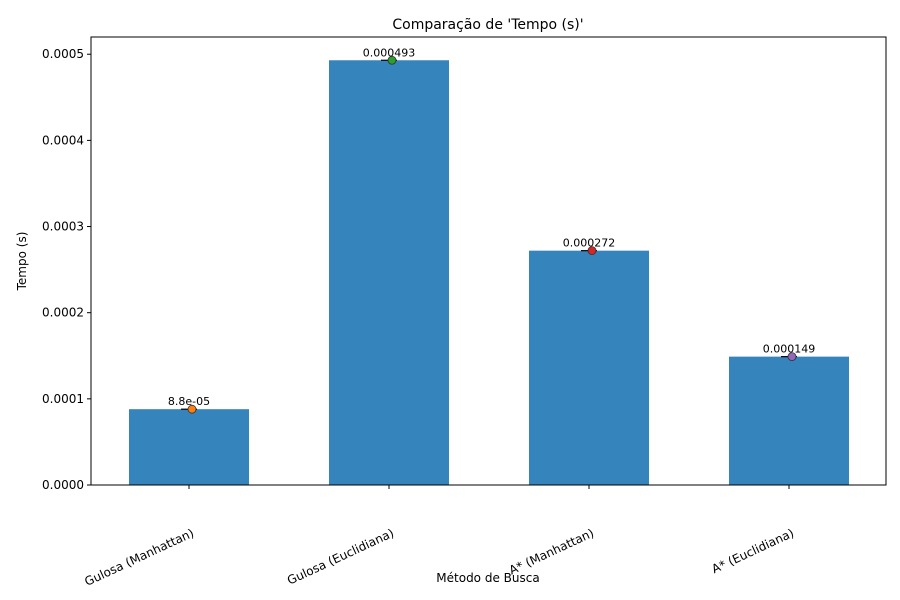 Image resolution: width=900 pixels, height=600 pixels. Describe the element at coordinates (63, 313) in the screenshot. I see `y-tick-label: 0.0002` at that location.